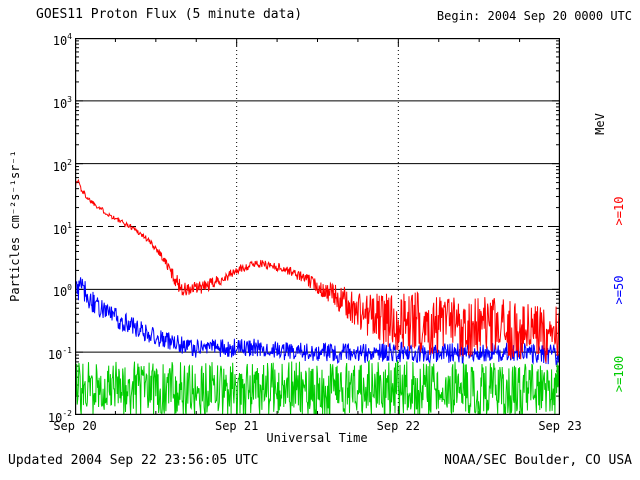 Image resolution: width=640 pixels, height=480 pixels. What do you see at coordinates (538, 460) in the screenshot?
I see `source-credit: NOAA/SEC Boulder, CO USA` at bounding box center [538, 460].